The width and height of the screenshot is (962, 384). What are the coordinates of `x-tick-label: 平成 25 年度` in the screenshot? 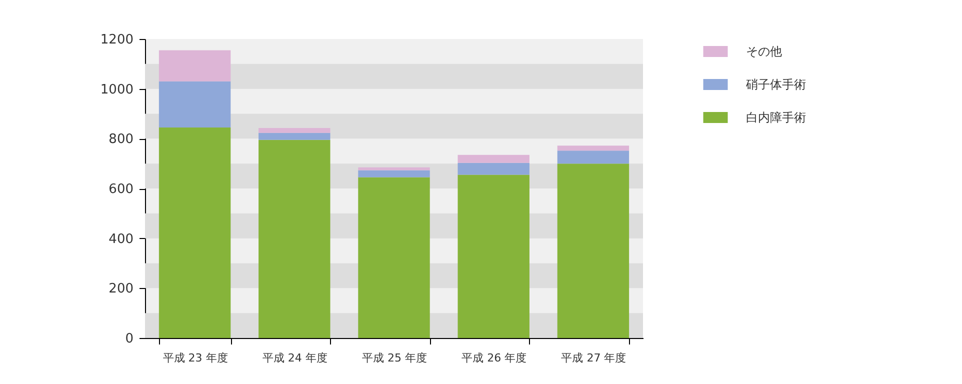 It's located at (394, 358).